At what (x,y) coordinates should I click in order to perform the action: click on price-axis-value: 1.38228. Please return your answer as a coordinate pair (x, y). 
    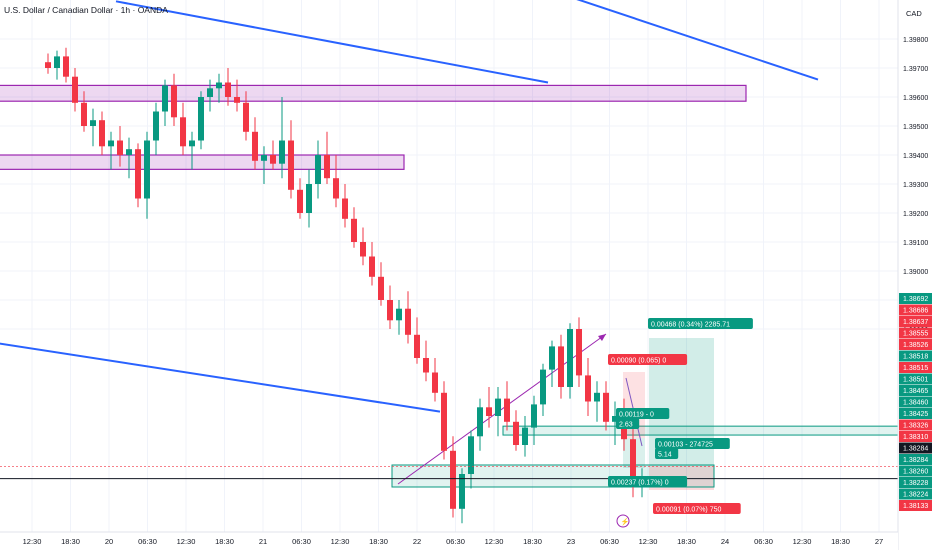
    Looking at the image, I should click on (915, 483).